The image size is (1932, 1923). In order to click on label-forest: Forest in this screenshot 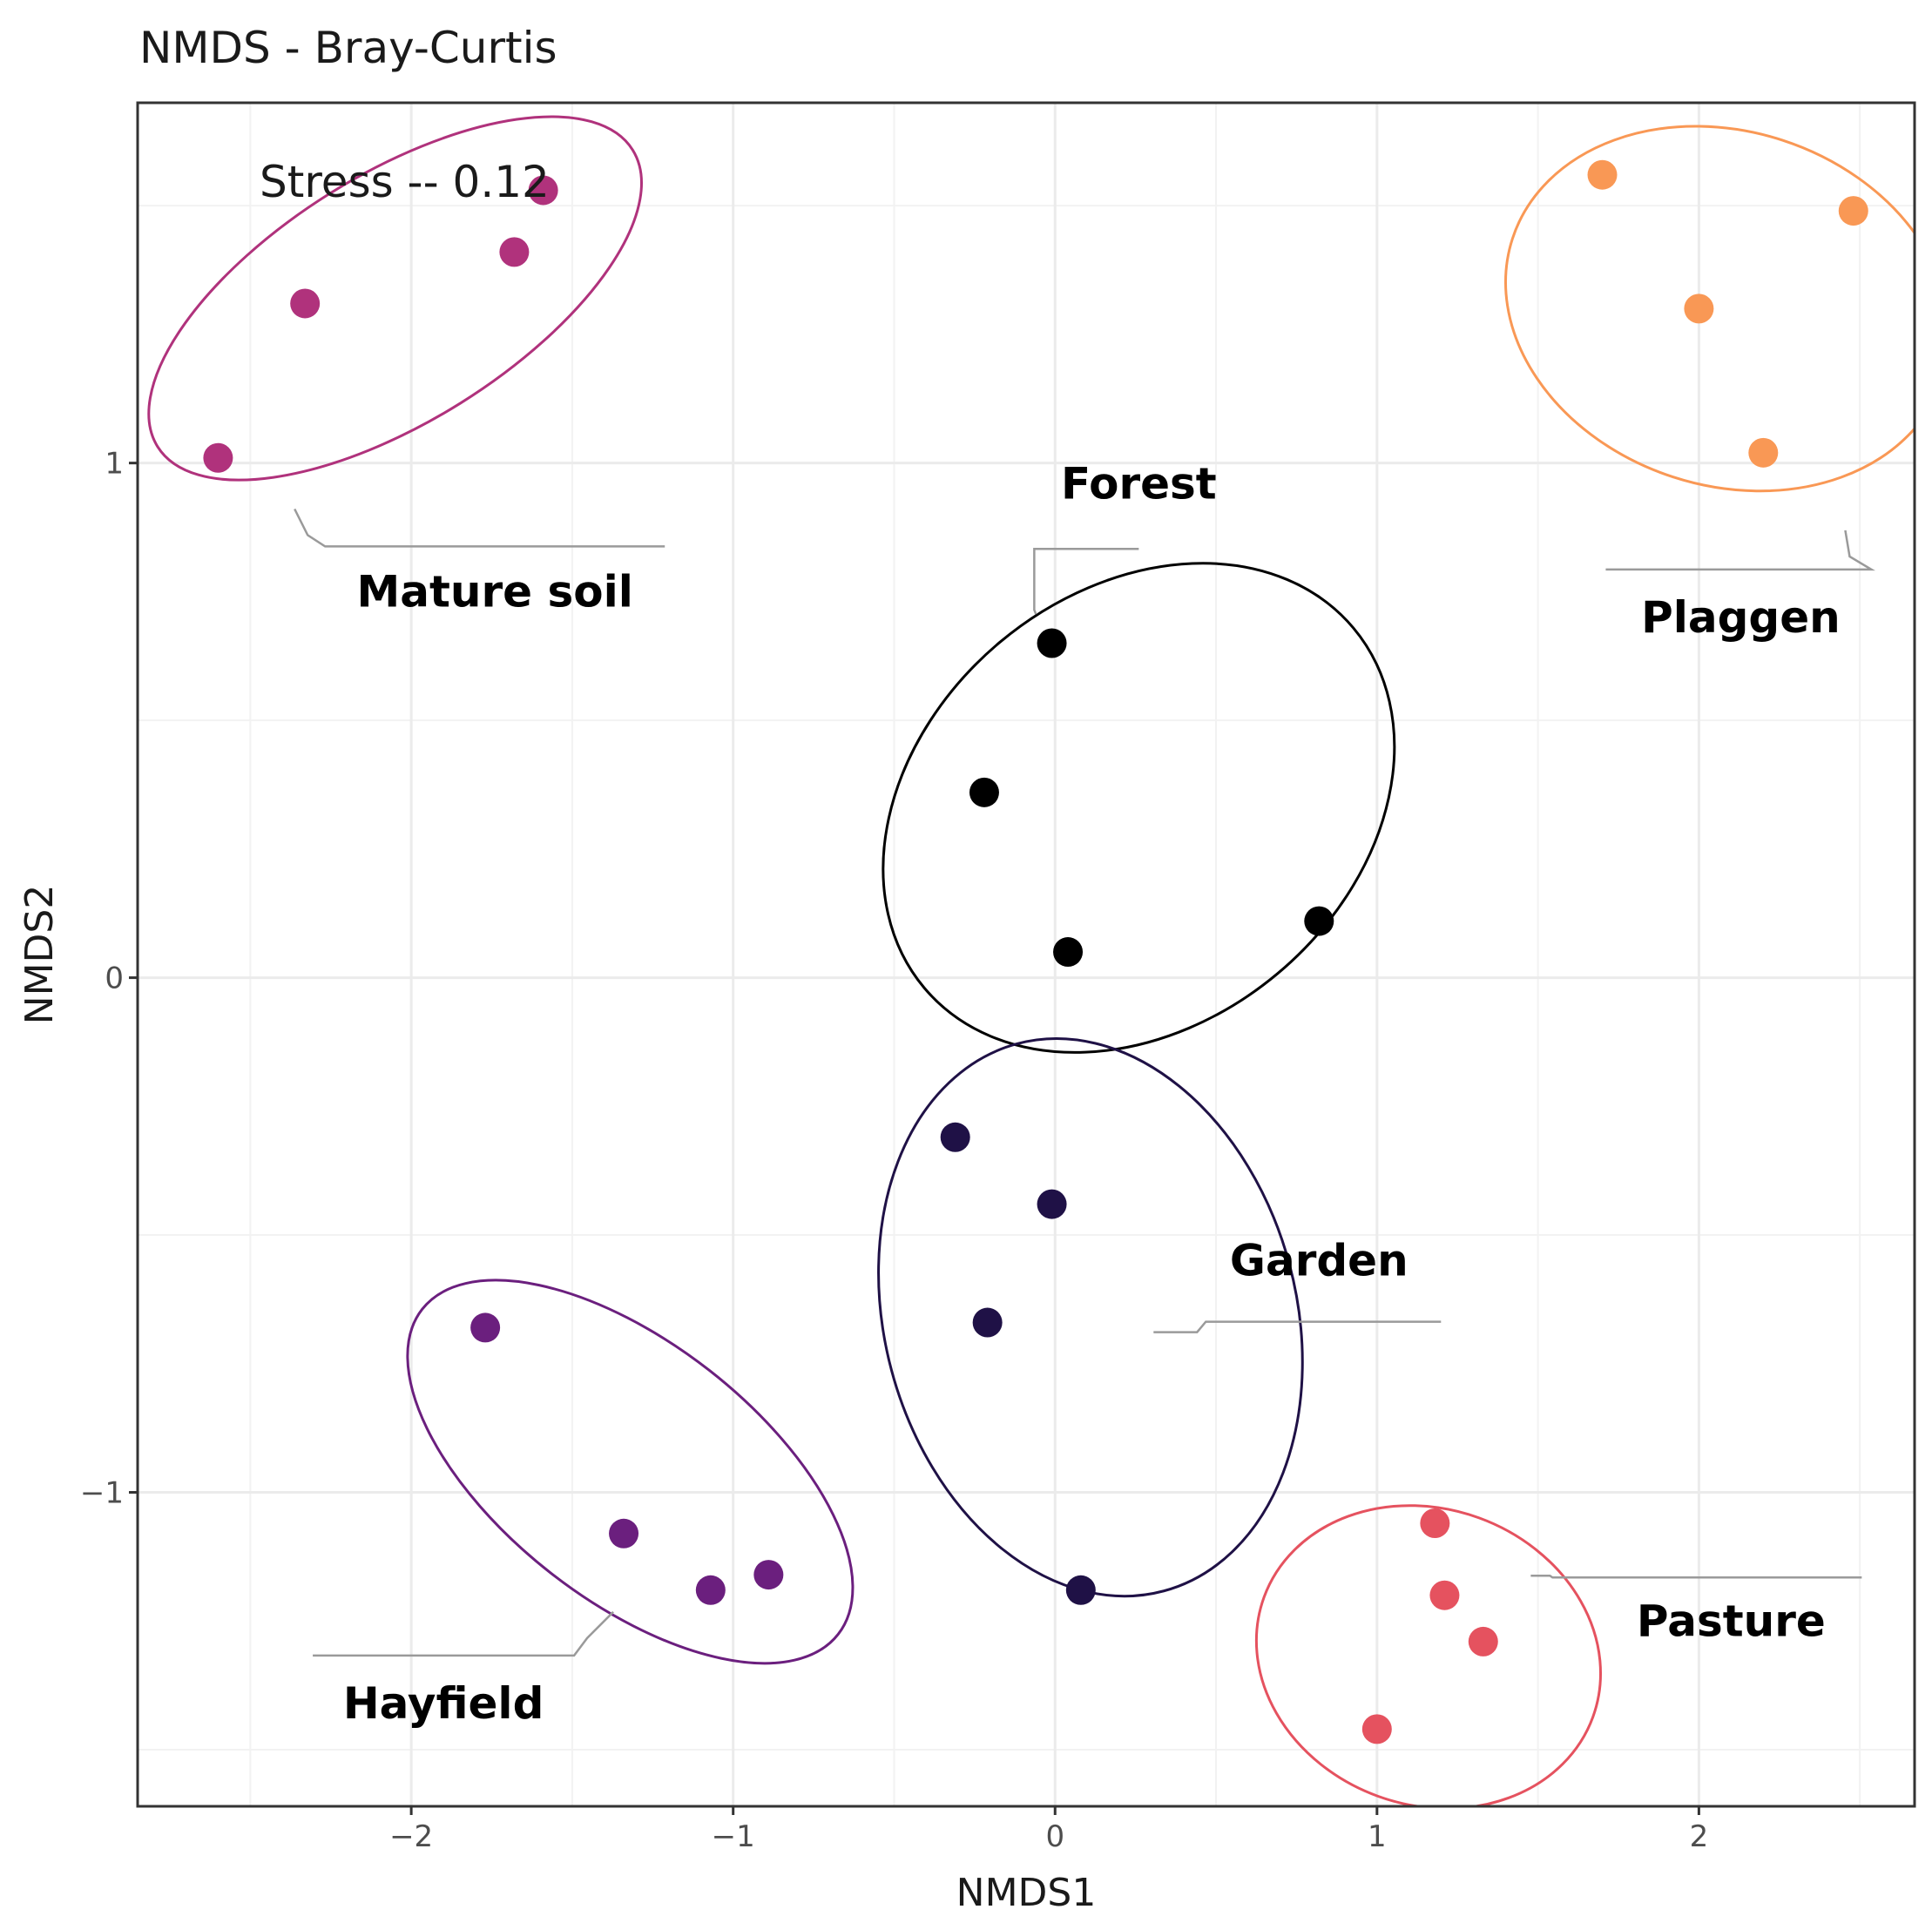, I will do `click(1139, 483)`.